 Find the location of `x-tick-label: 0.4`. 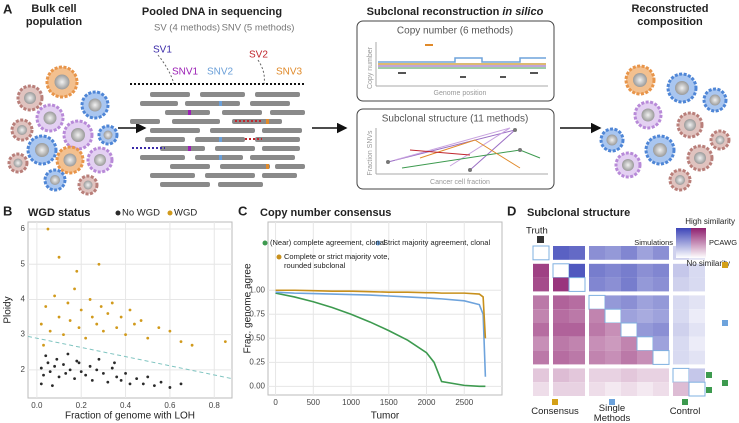

x-tick-label: 0.4 is located at coordinates (126, 405).